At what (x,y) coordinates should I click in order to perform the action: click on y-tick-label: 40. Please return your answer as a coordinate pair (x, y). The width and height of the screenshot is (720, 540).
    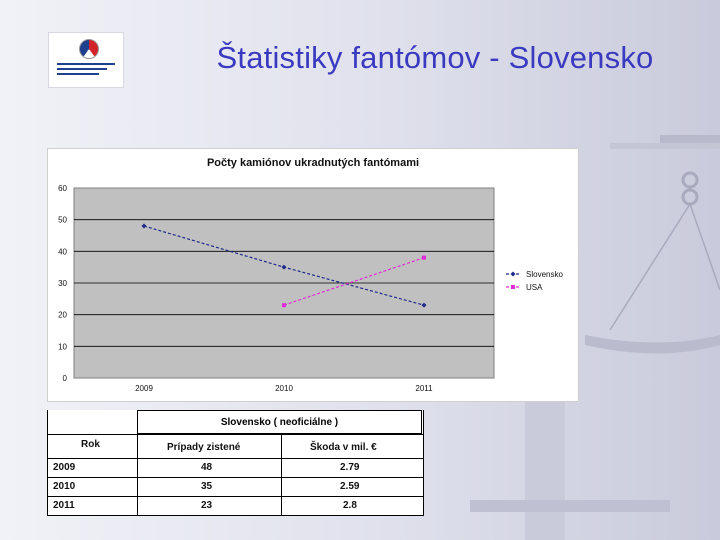
    Looking at the image, I should click on (62, 251).